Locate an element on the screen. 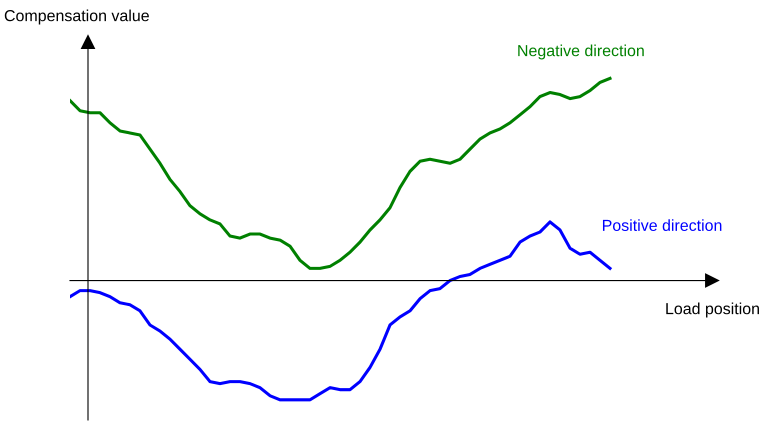  text: Negative direction is located at coordinates (581, 52).